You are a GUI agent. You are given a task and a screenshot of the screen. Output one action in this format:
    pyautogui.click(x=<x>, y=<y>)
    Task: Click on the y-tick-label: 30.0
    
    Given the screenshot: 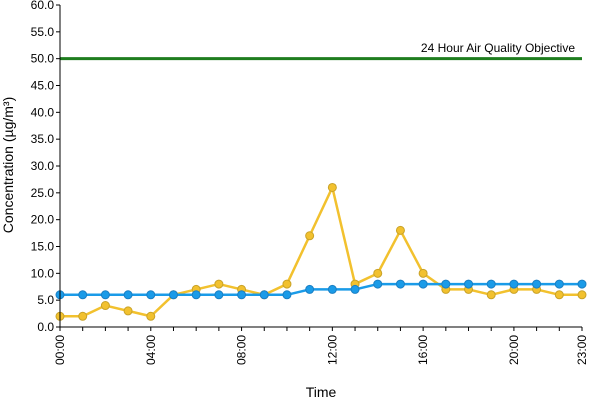 What is the action you would take?
    pyautogui.click(x=43, y=166)
    